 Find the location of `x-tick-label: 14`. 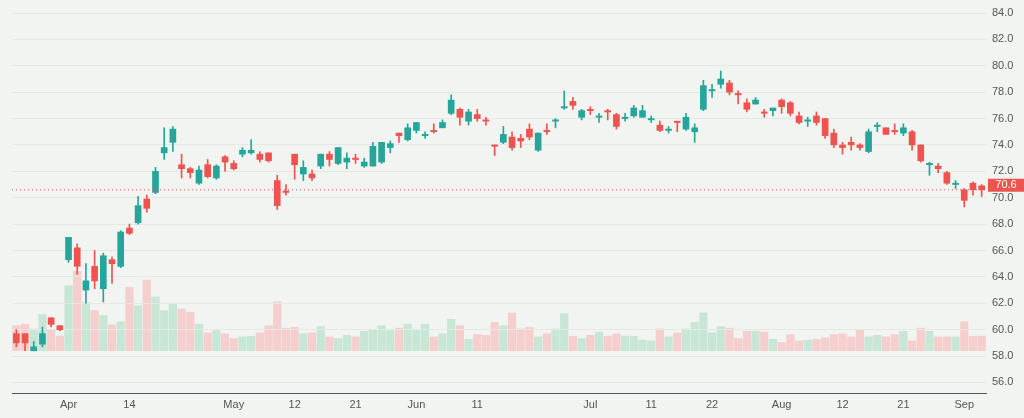

x-tick-label: 14 is located at coordinates (129, 404).